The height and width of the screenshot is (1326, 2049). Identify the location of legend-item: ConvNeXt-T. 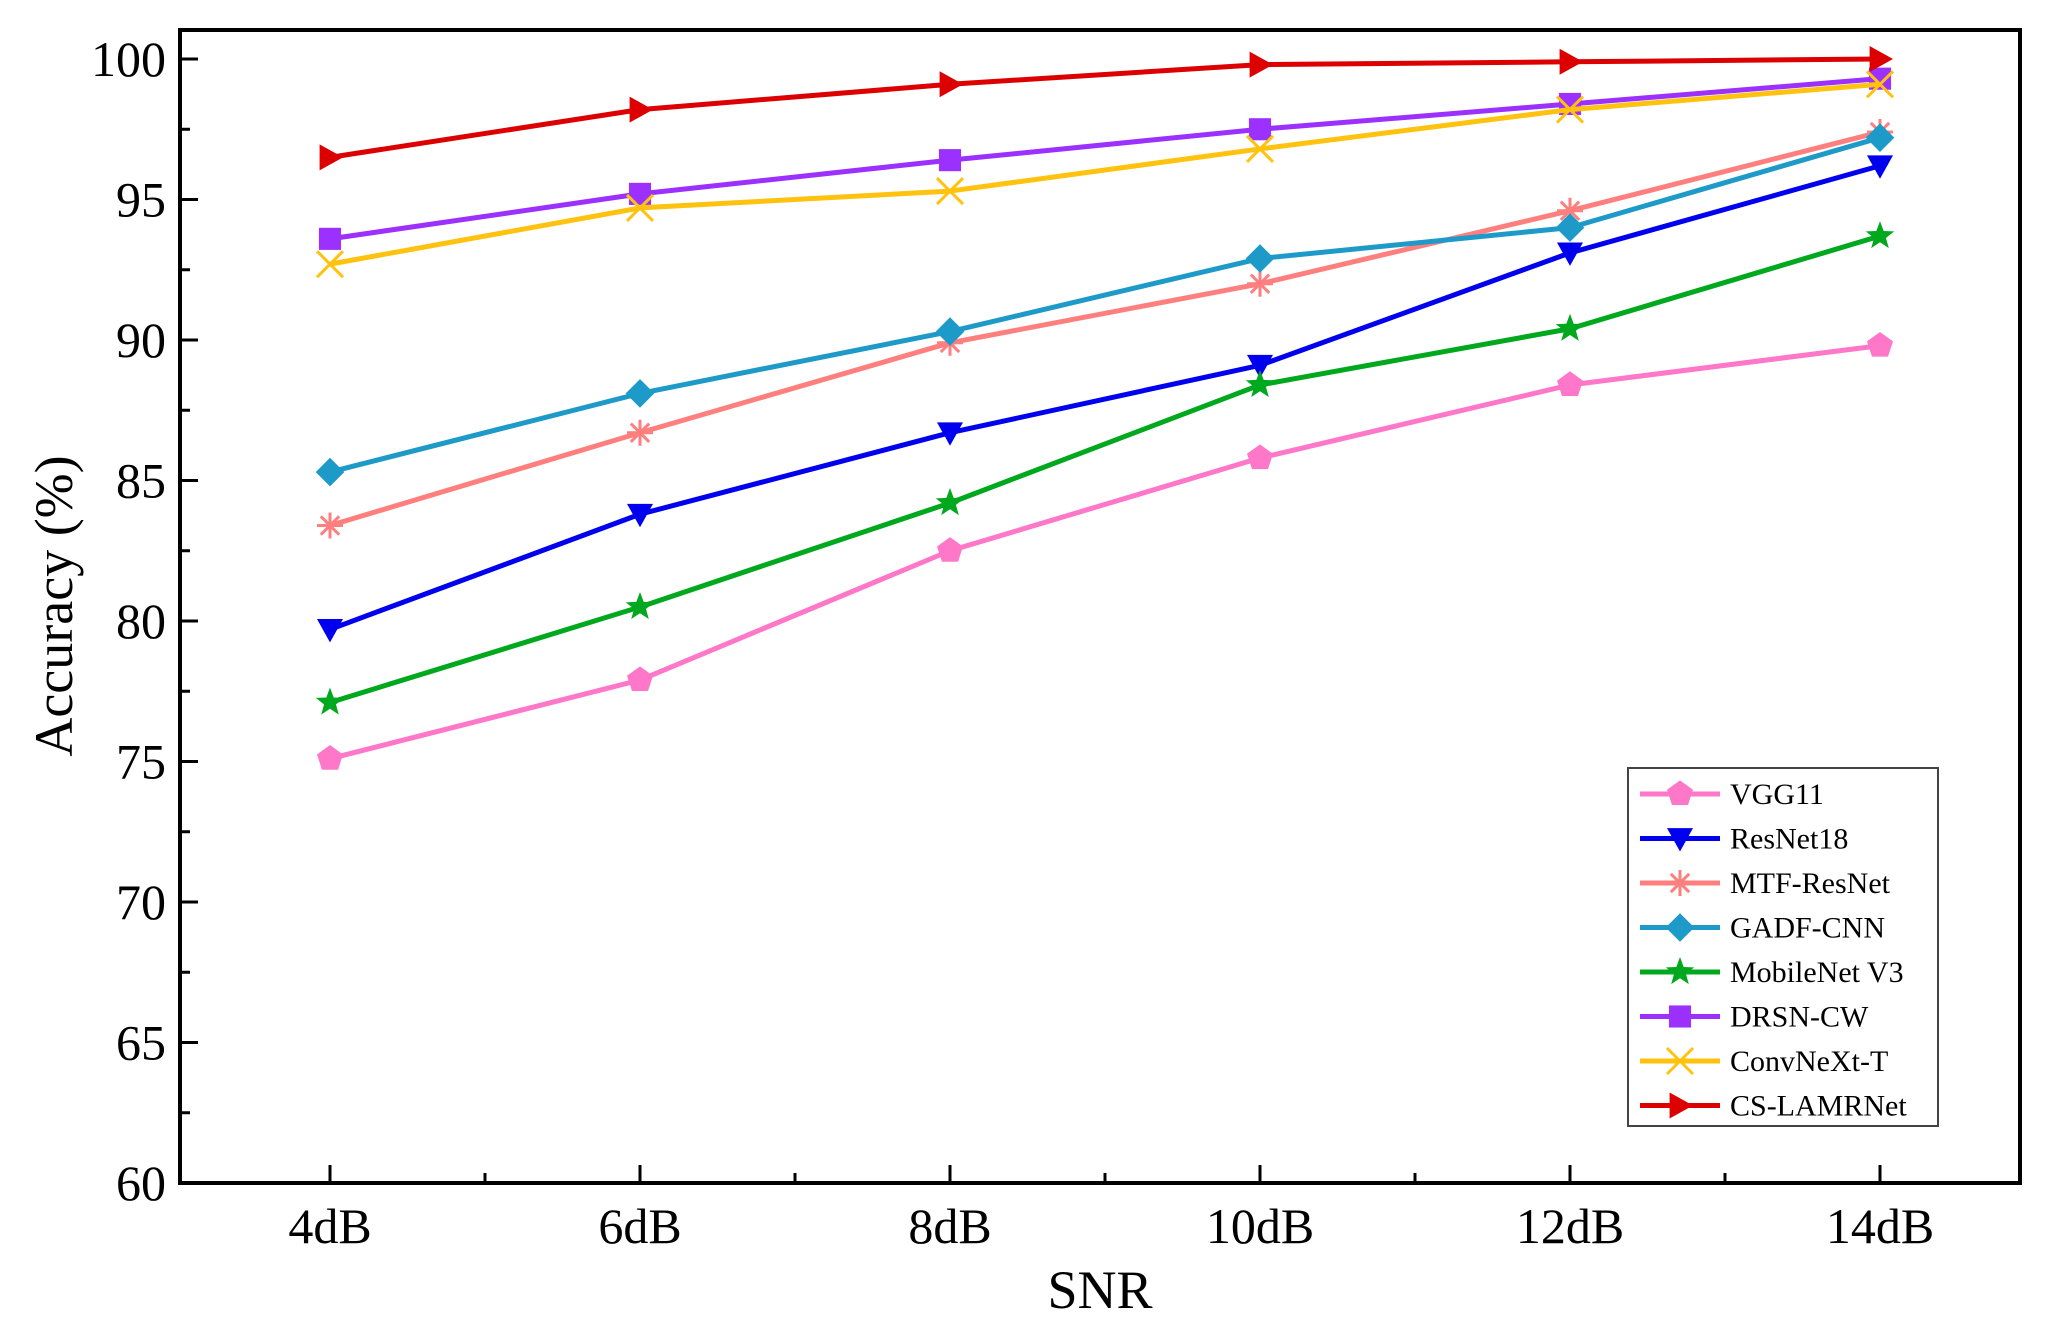
(1764, 1061).